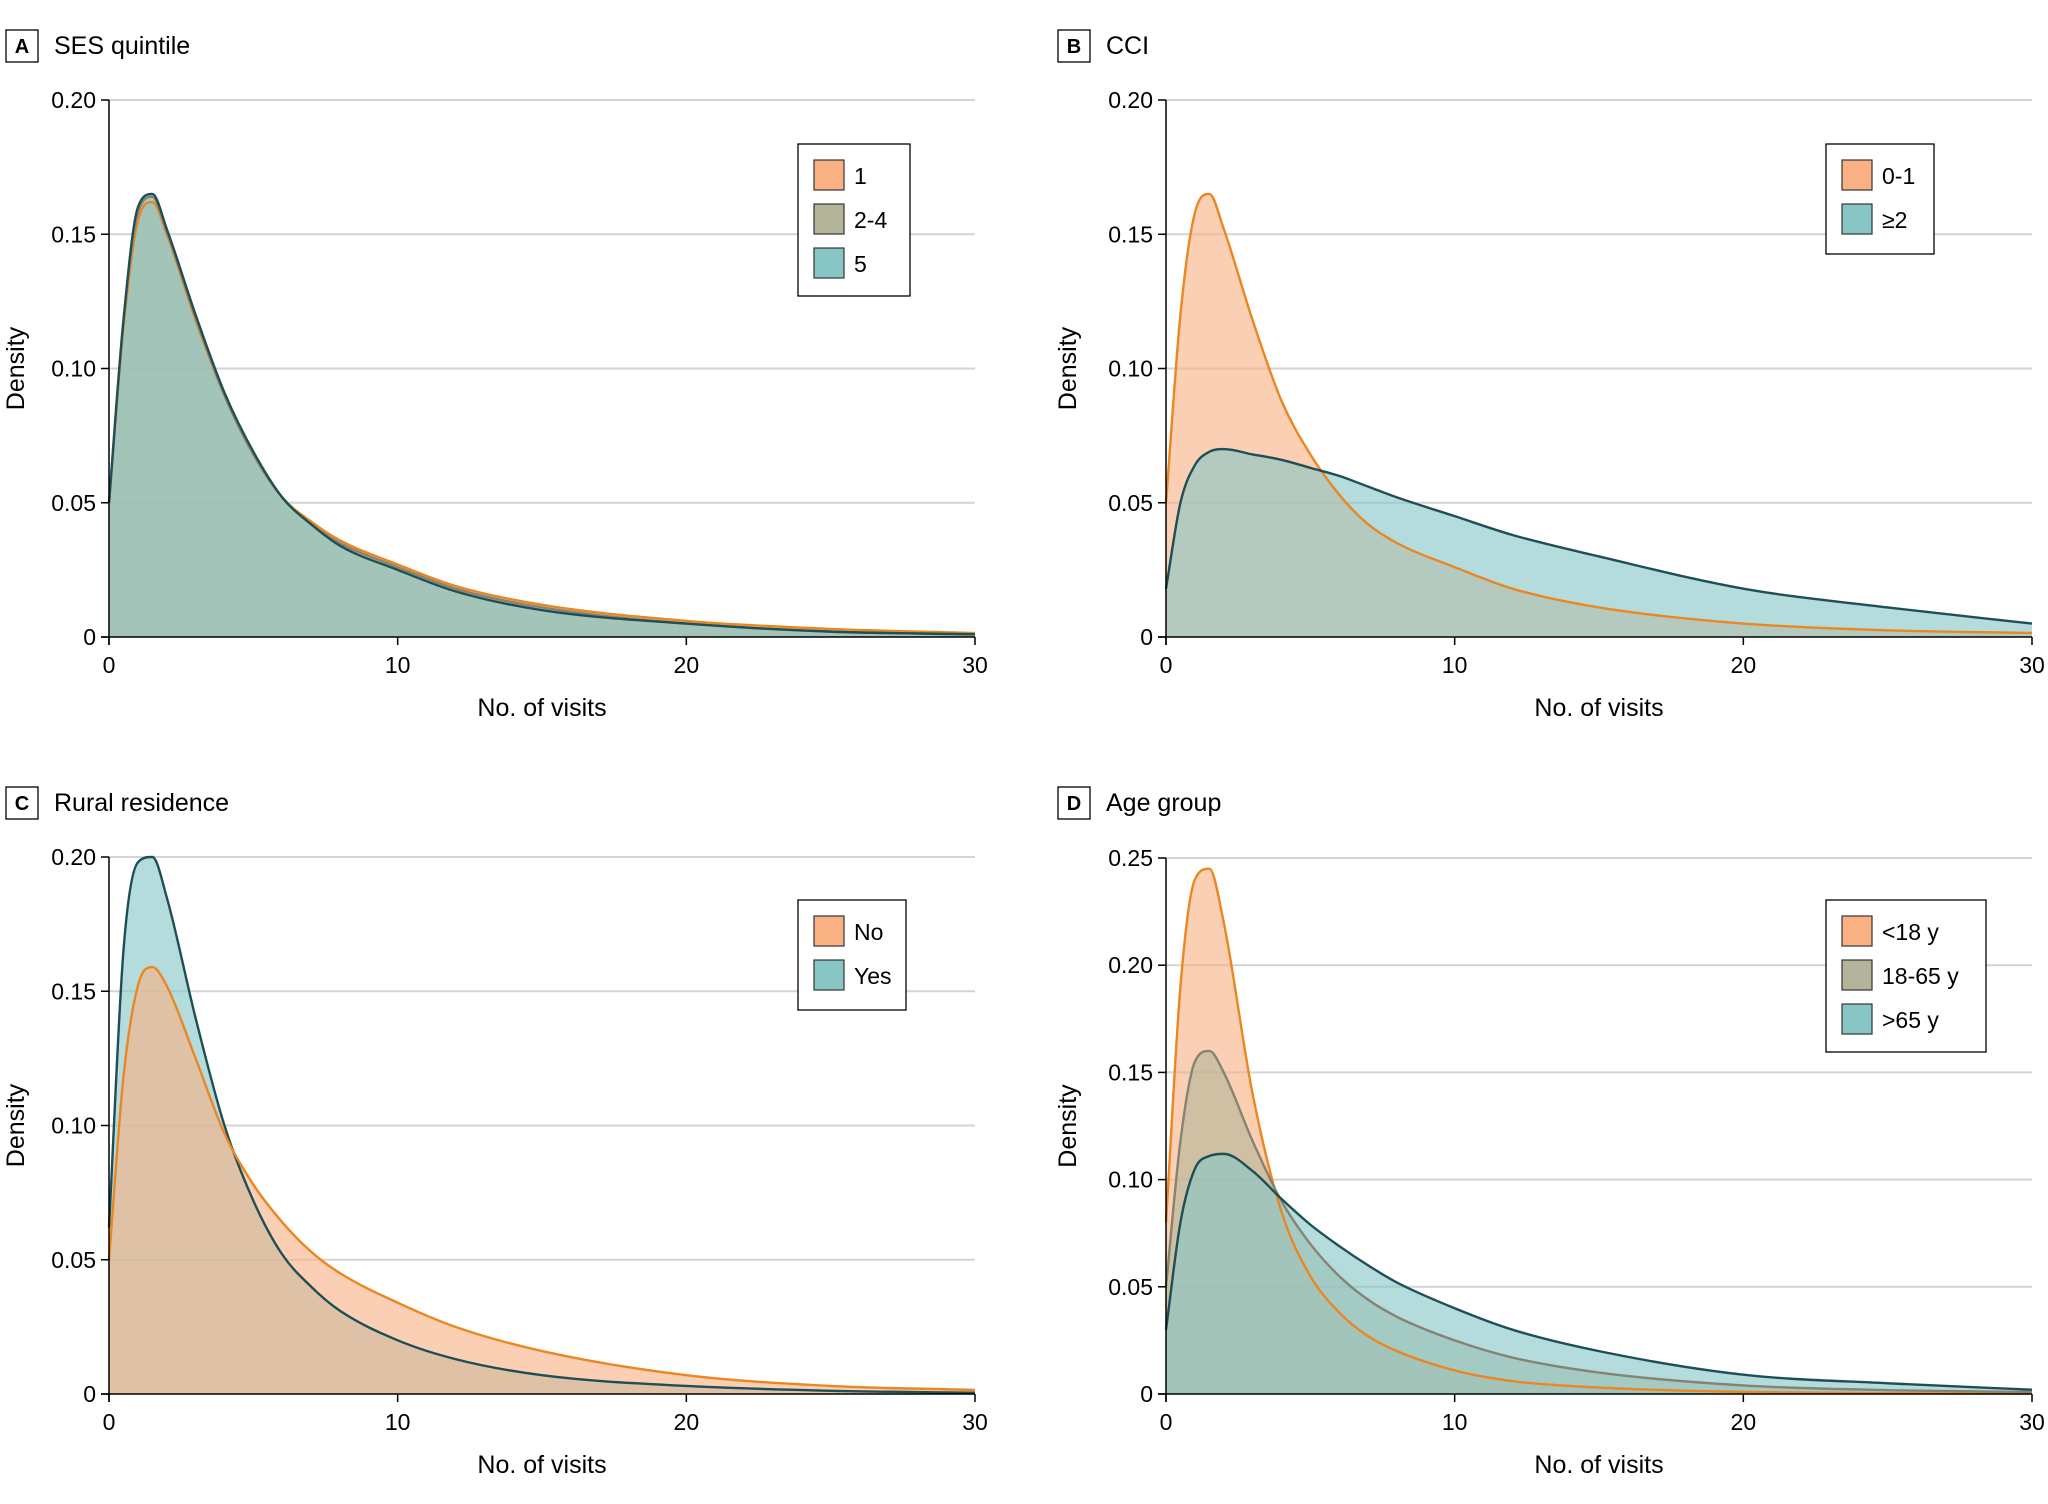 The width and height of the screenshot is (2048, 1504). I want to click on legend-label: >65 y, so click(1910, 1020).